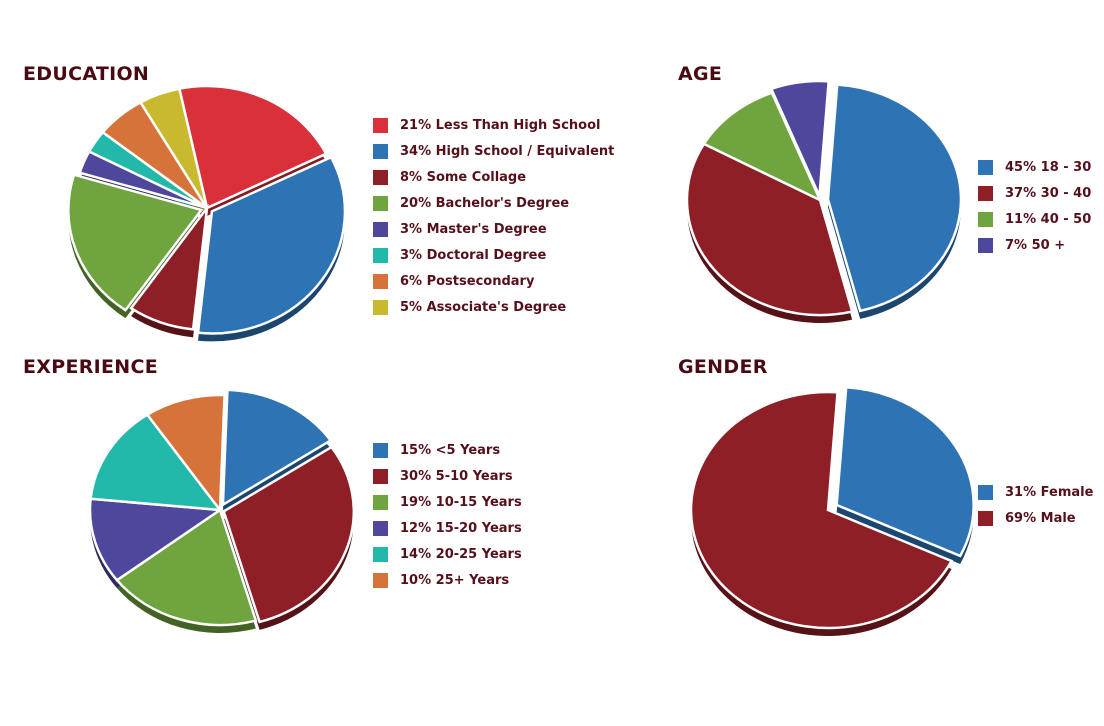 This screenshot has height=726, width=1104. I want to click on pie-slice-female, so click(905, 471).